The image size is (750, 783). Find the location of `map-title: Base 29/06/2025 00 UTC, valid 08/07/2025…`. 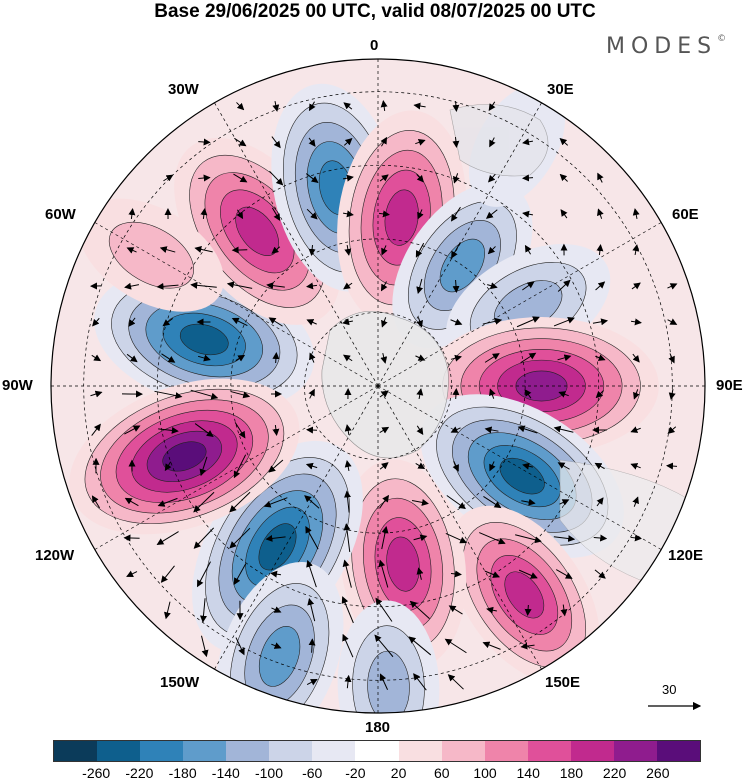

map-title: Base 29/06/2025 00 UTC, valid 08/07/2025… is located at coordinates (375, 11).